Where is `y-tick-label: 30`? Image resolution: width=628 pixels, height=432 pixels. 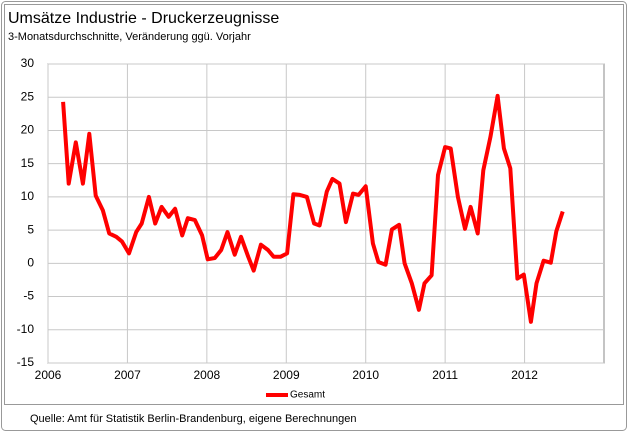 y-tick-label: 30 is located at coordinates (28, 63).